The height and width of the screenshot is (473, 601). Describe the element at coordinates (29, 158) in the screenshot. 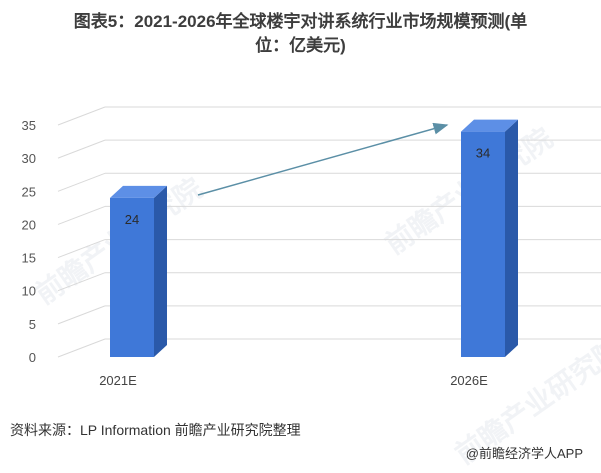

I see `y-tick-label: 30` at that location.